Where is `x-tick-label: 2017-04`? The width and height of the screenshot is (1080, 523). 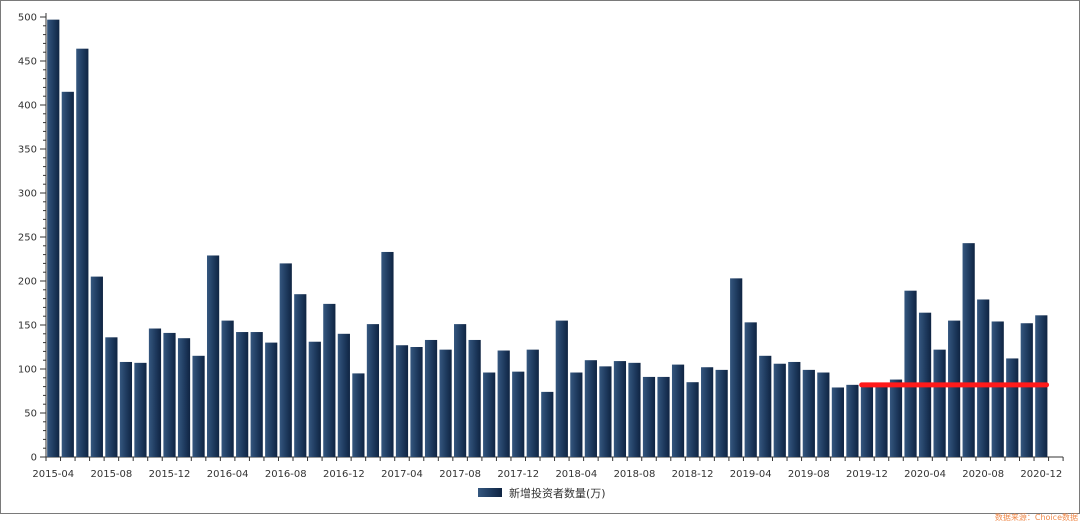
x-tick-label: 2017-04 is located at coordinates (402, 474).